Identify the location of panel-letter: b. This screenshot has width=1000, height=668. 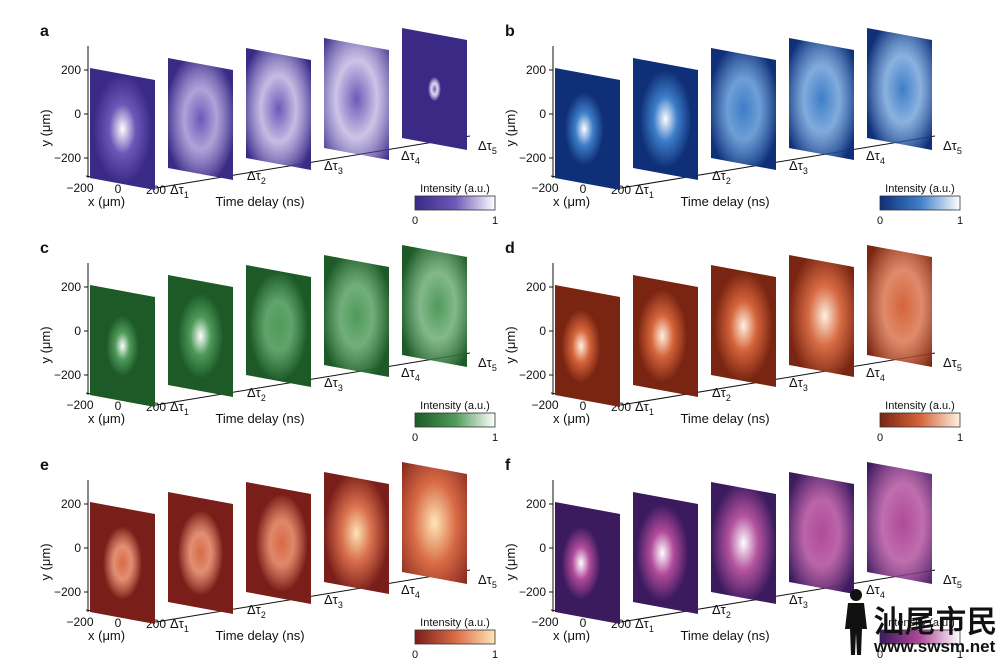
(510, 31).